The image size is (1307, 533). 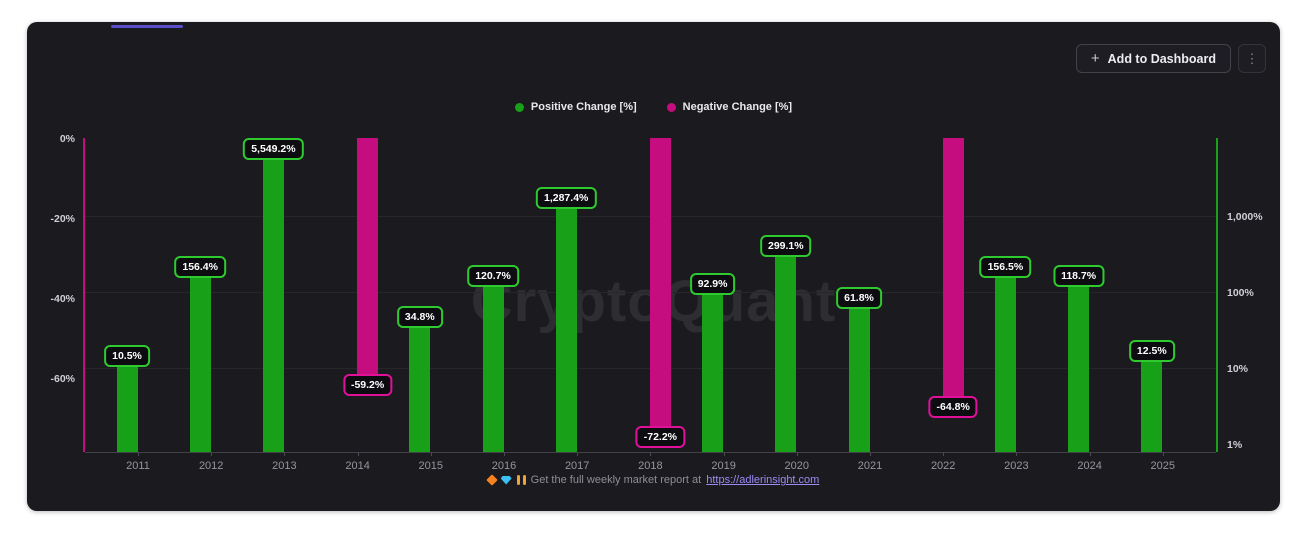 What do you see at coordinates (367, 384) in the screenshot?
I see `bar-value-label-2014: -59.2%` at bounding box center [367, 384].